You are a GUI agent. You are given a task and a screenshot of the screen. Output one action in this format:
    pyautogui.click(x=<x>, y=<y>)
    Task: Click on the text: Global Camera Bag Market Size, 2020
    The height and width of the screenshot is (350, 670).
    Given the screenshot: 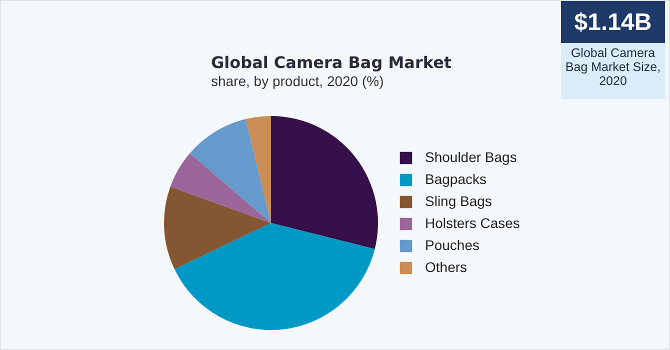 What is the action you would take?
    pyautogui.click(x=613, y=67)
    